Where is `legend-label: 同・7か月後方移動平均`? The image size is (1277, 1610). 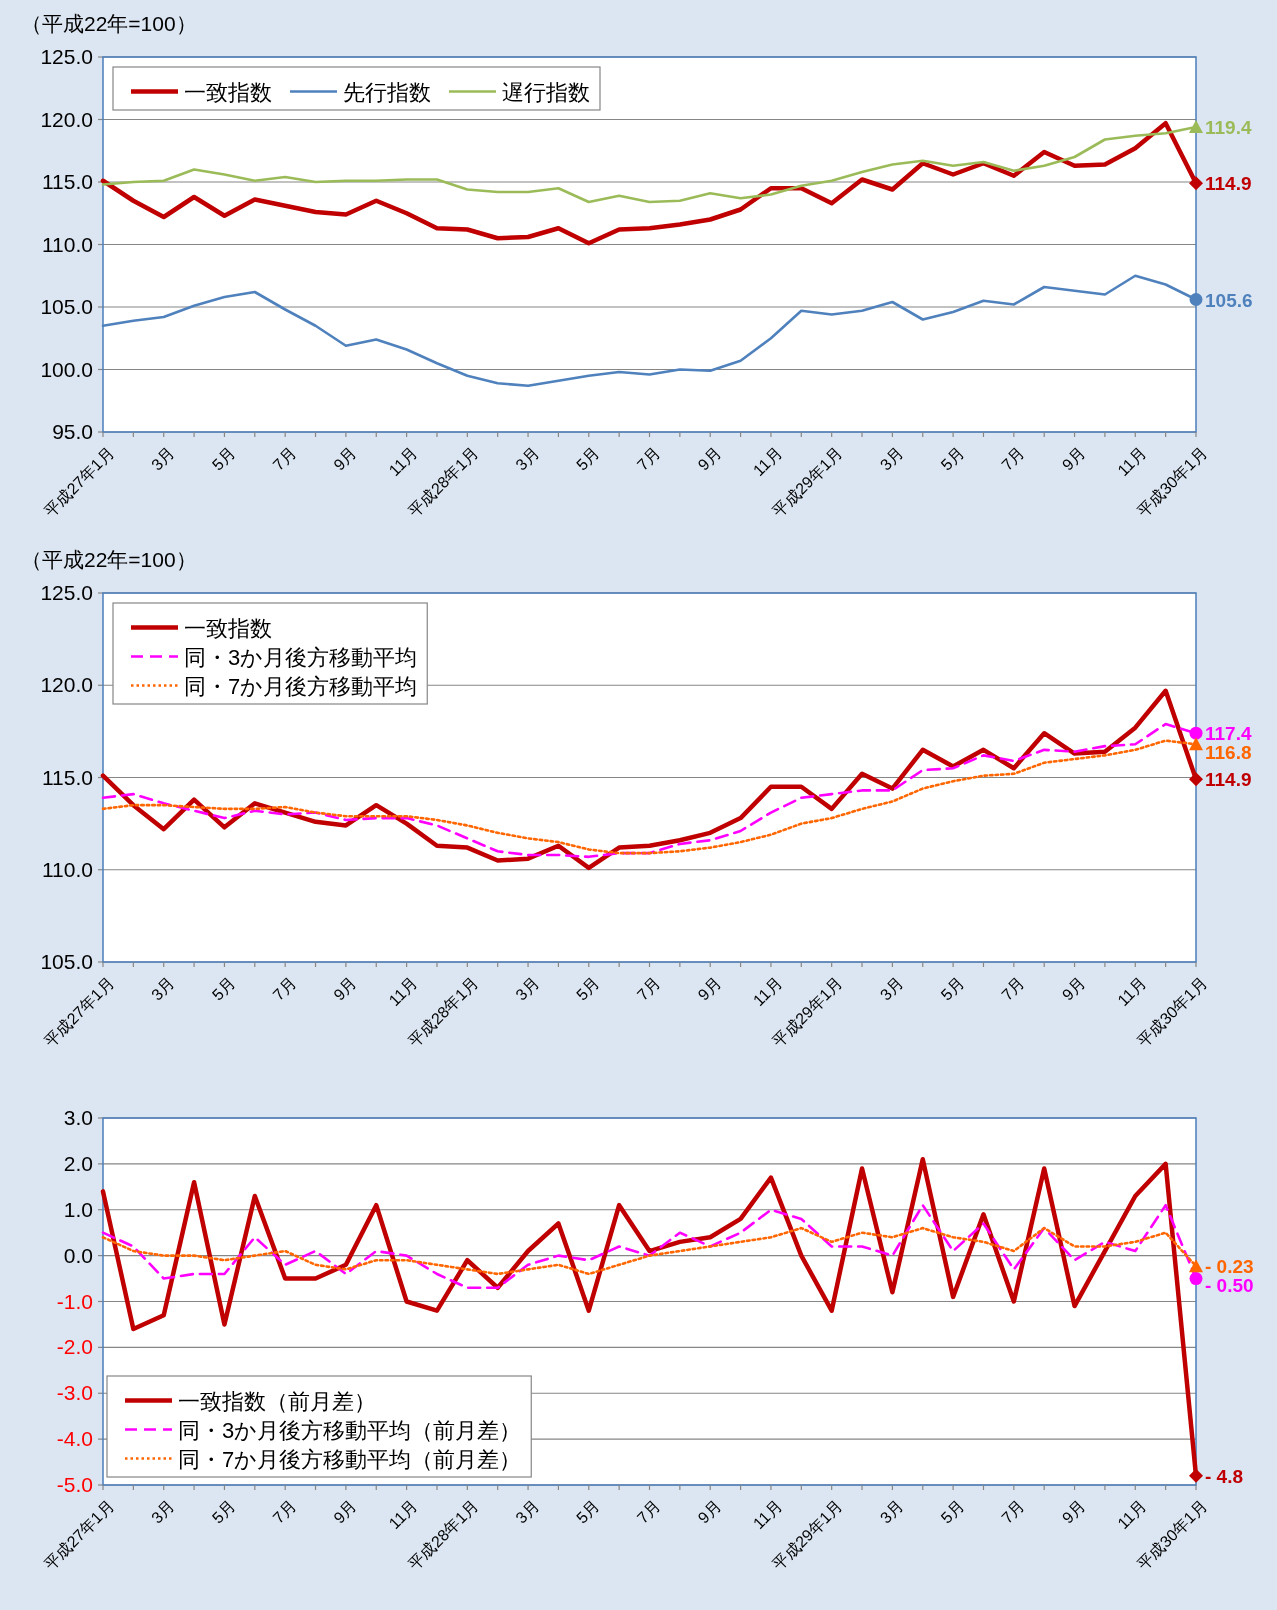
legend-label: 同・7か月後方移動平均 is located at coordinates (301, 686).